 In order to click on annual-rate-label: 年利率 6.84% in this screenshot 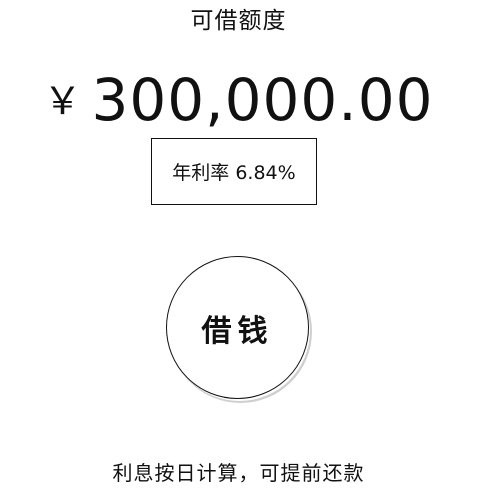, I will do `click(234, 173)`.